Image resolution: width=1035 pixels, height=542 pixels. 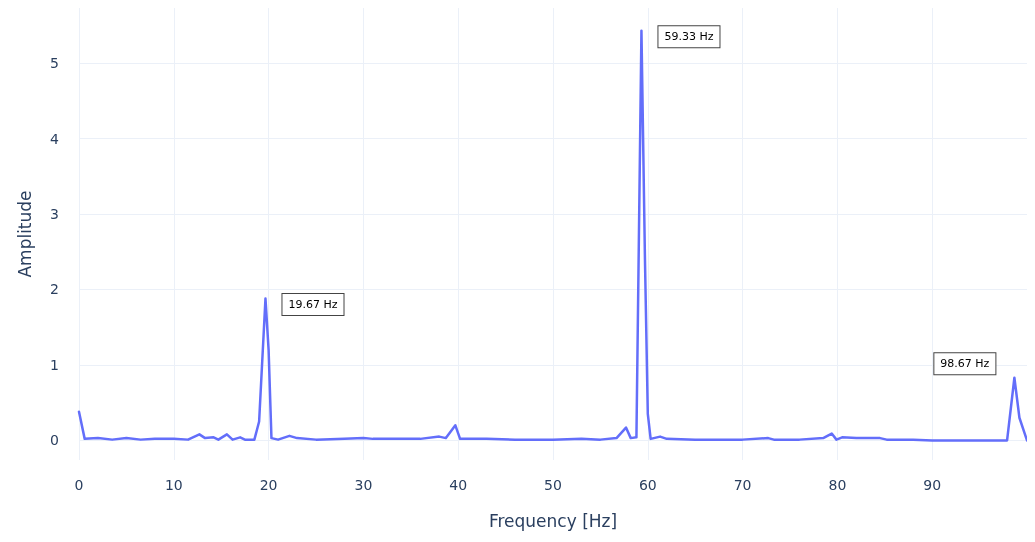 What do you see at coordinates (553, 485) in the screenshot?
I see `x-tick-label: 50` at bounding box center [553, 485].